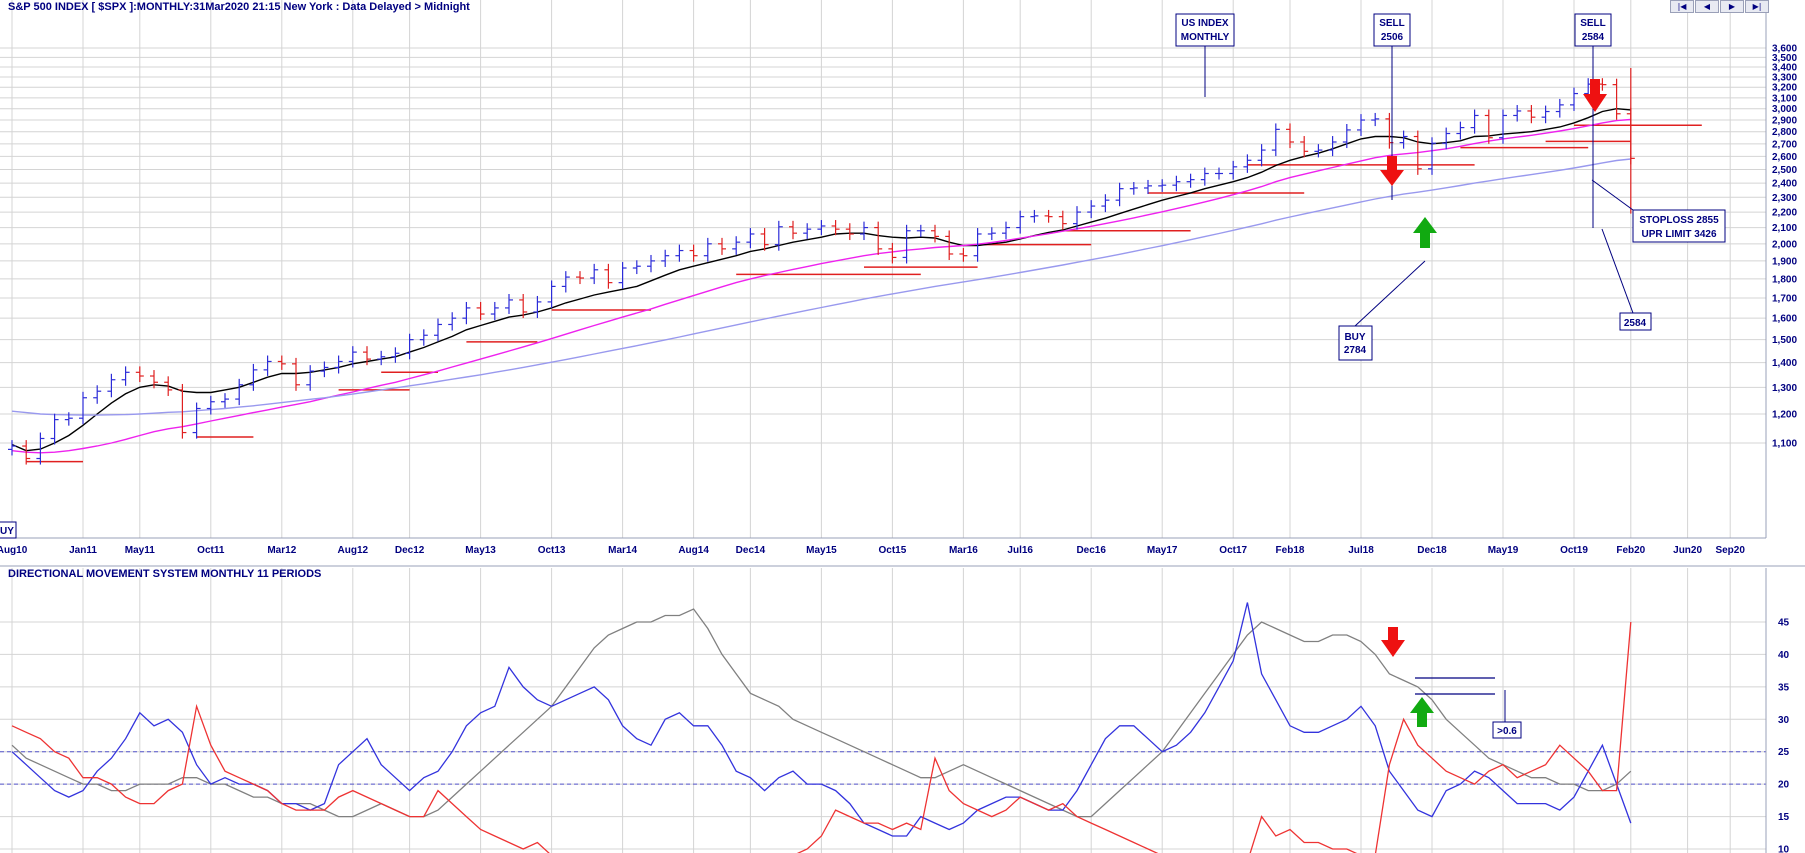 This screenshot has height=853, width=1805. I want to click on stoploss-line1: STOPLOSS 2855, so click(1679, 220).